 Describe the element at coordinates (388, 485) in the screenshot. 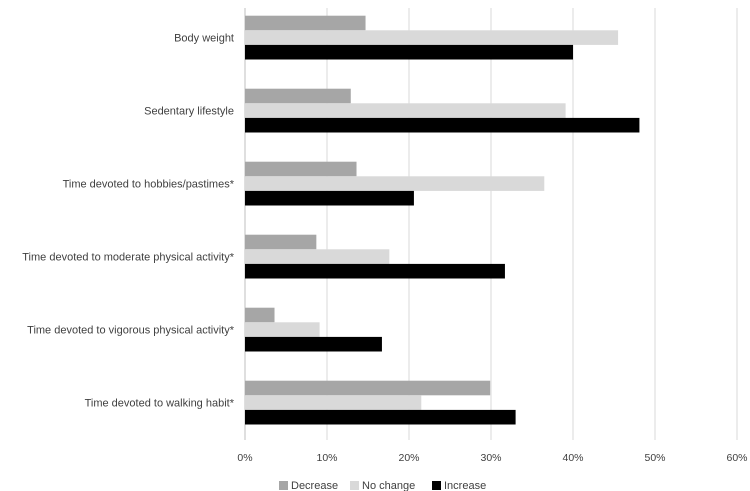

I see `legend-label: No change` at that location.